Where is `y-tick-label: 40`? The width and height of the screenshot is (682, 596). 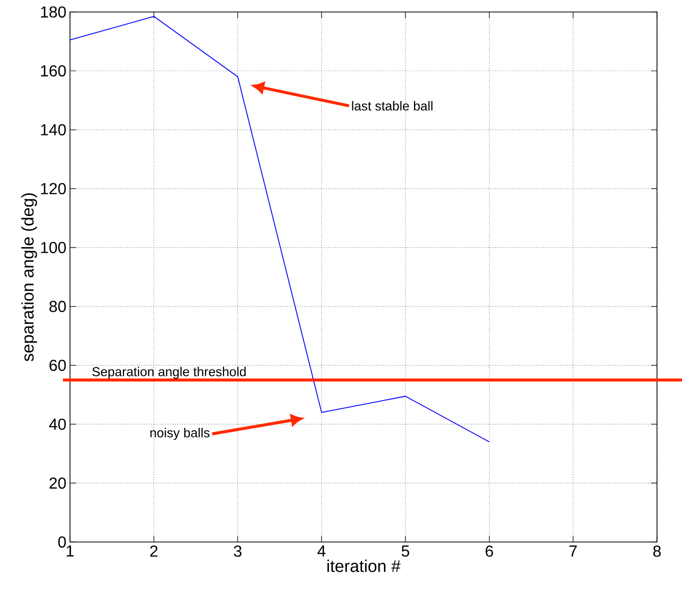 y-tick-label: 40 is located at coordinates (57, 424).